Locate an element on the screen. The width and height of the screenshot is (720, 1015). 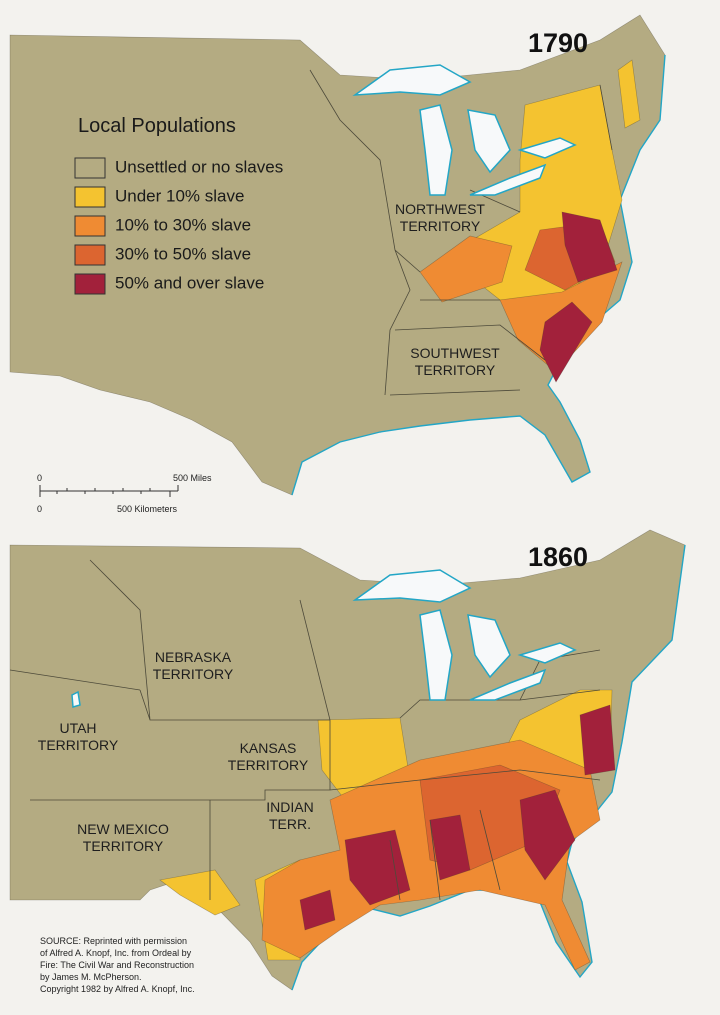
source-line: Copyright 1982 by Alfred A. Knopf, Inc. is located at coordinates (117, 989).